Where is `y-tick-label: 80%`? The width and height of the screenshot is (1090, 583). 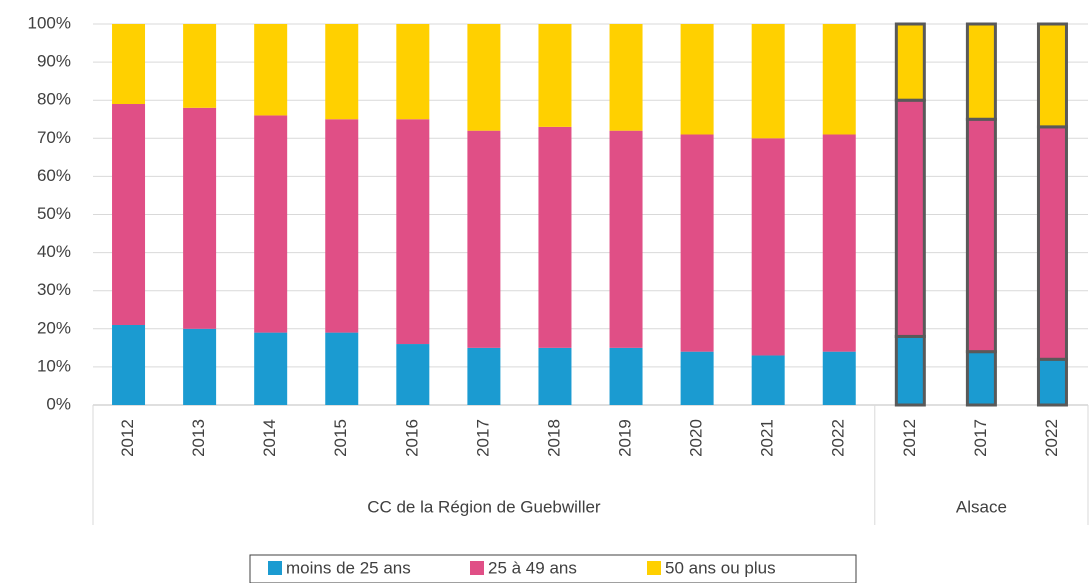
y-tick-label: 80% is located at coordinates (54, 99).